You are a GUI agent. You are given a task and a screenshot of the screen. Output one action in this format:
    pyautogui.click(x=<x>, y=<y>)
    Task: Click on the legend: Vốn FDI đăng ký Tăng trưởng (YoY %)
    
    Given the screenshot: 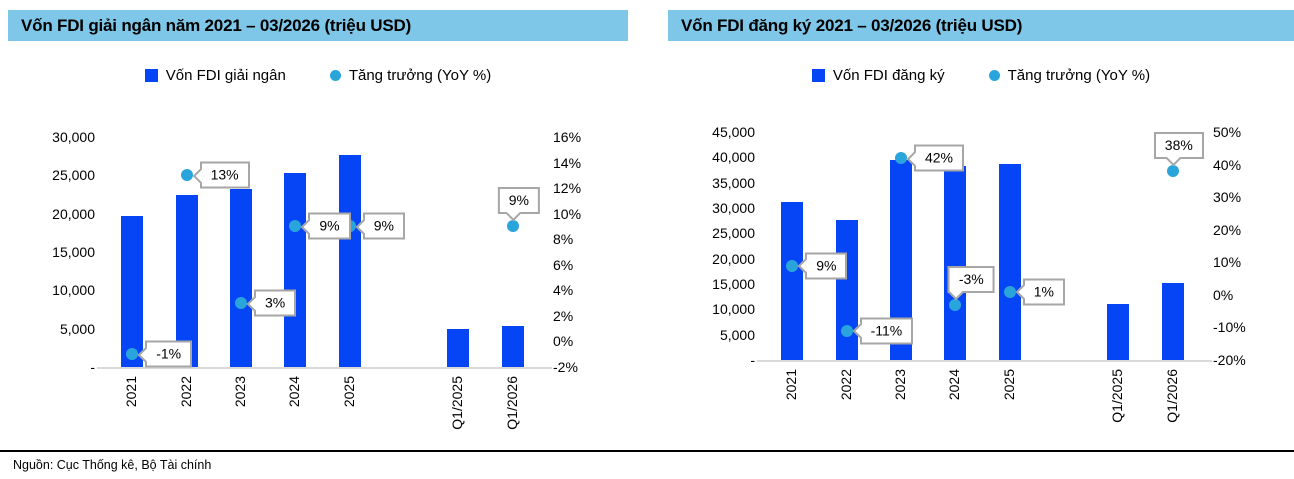 What is the action you would take?
    pyautogui.click(x=981, y=75)
    